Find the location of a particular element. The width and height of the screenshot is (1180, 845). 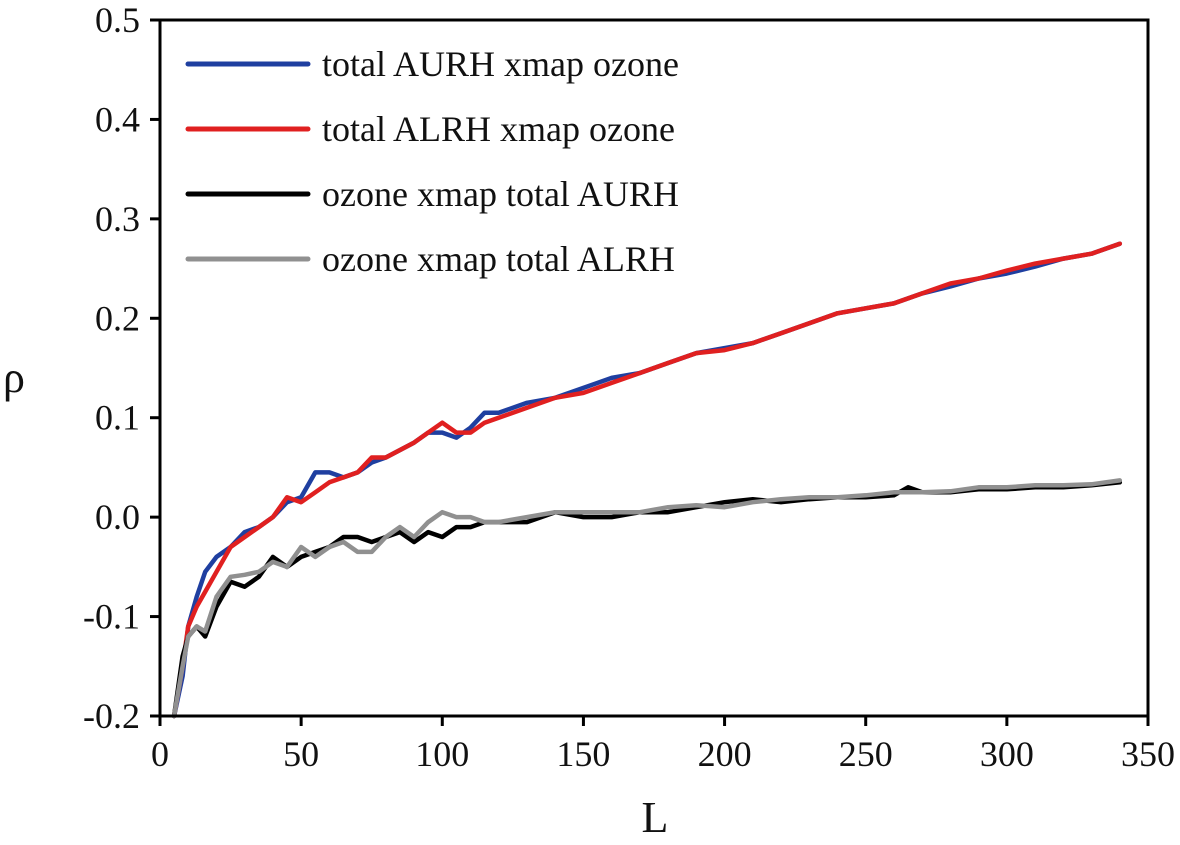

x-axis-title: L is located at coordinates (655, 816).